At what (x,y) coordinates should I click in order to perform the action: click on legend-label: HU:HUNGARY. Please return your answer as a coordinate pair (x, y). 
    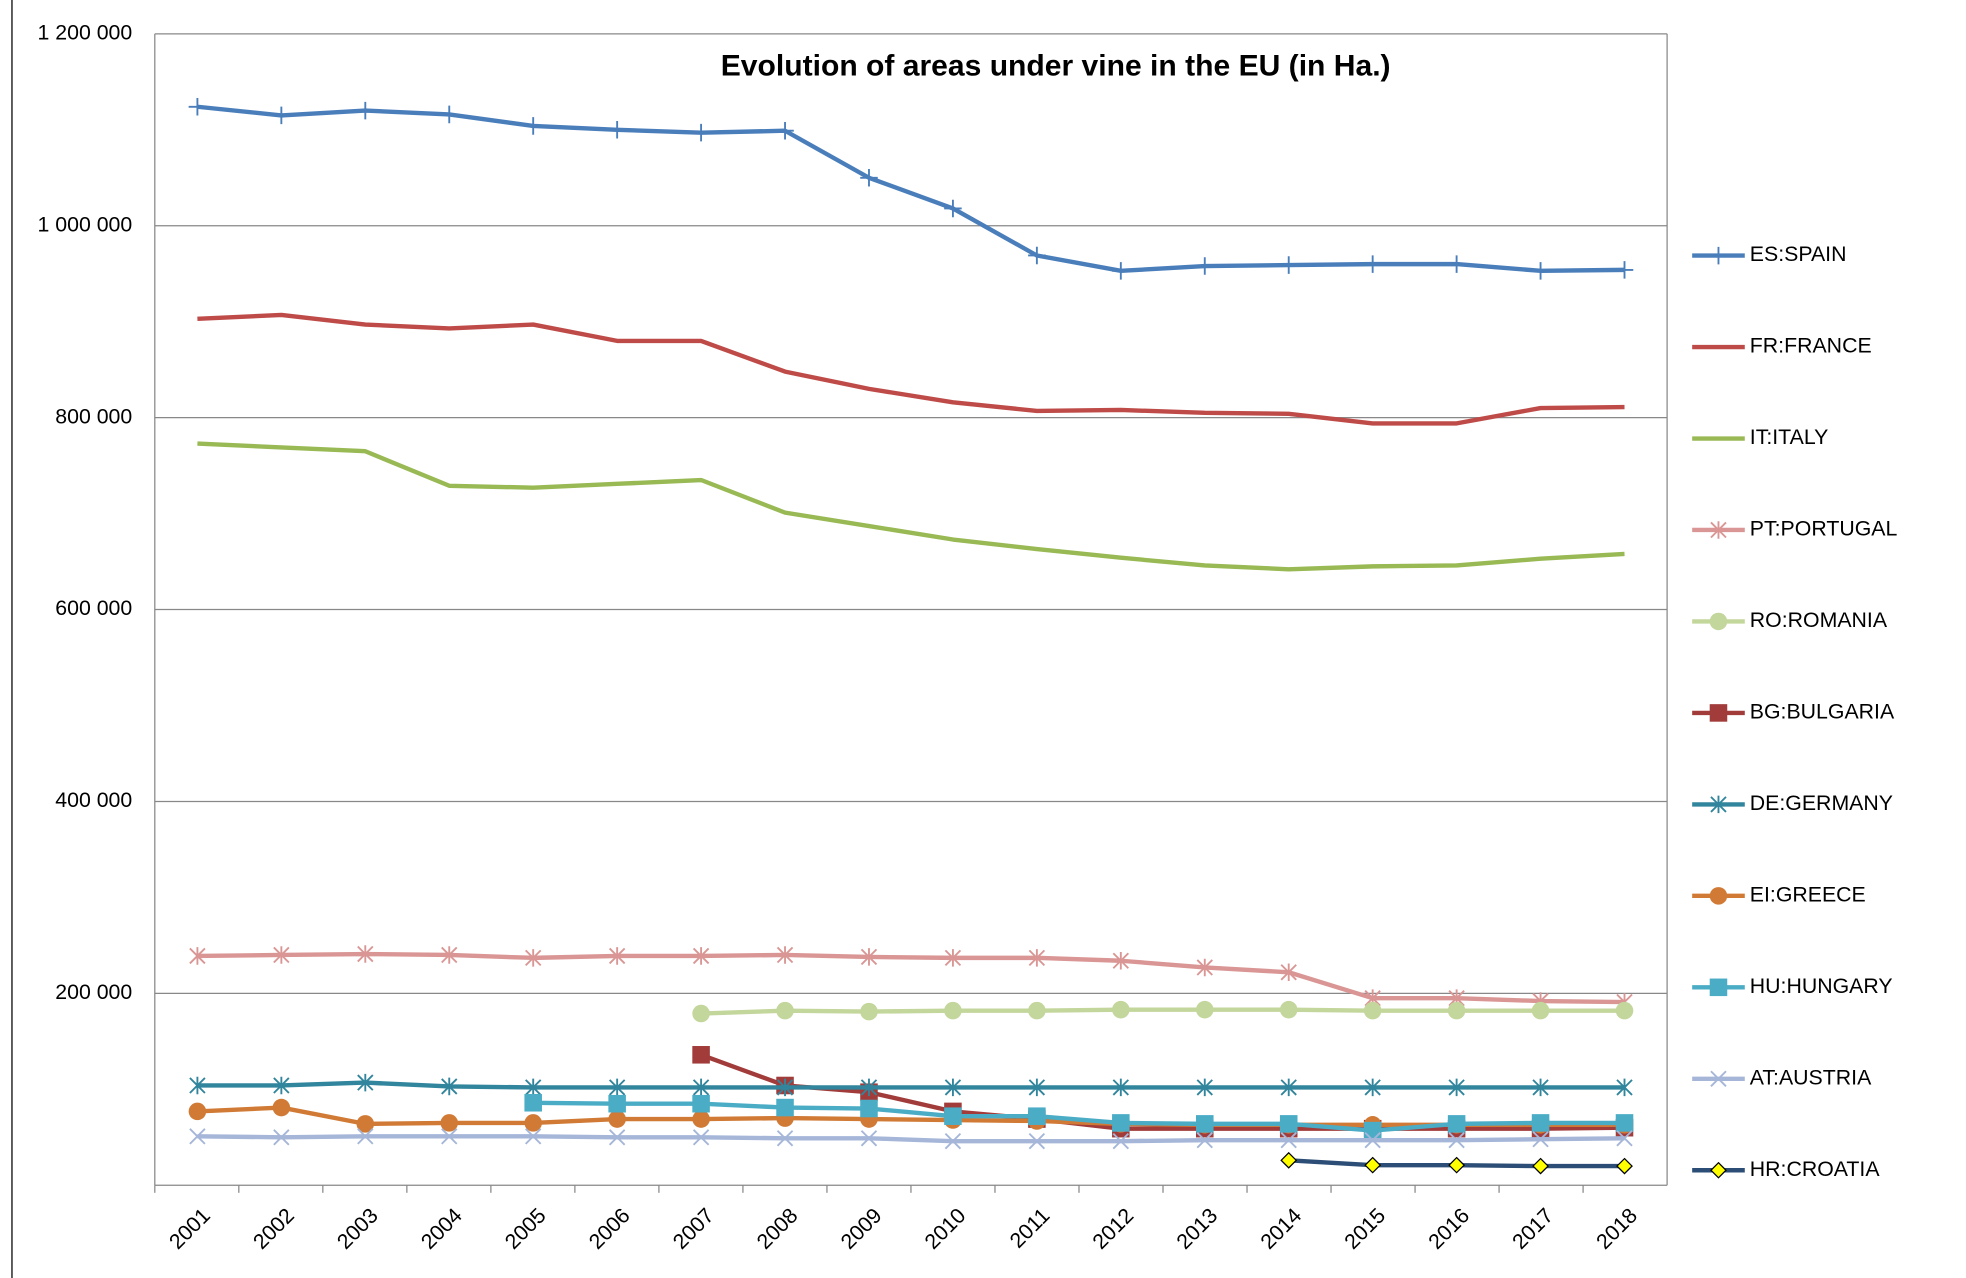
    Looking at the image, I should click on (1821, 986).